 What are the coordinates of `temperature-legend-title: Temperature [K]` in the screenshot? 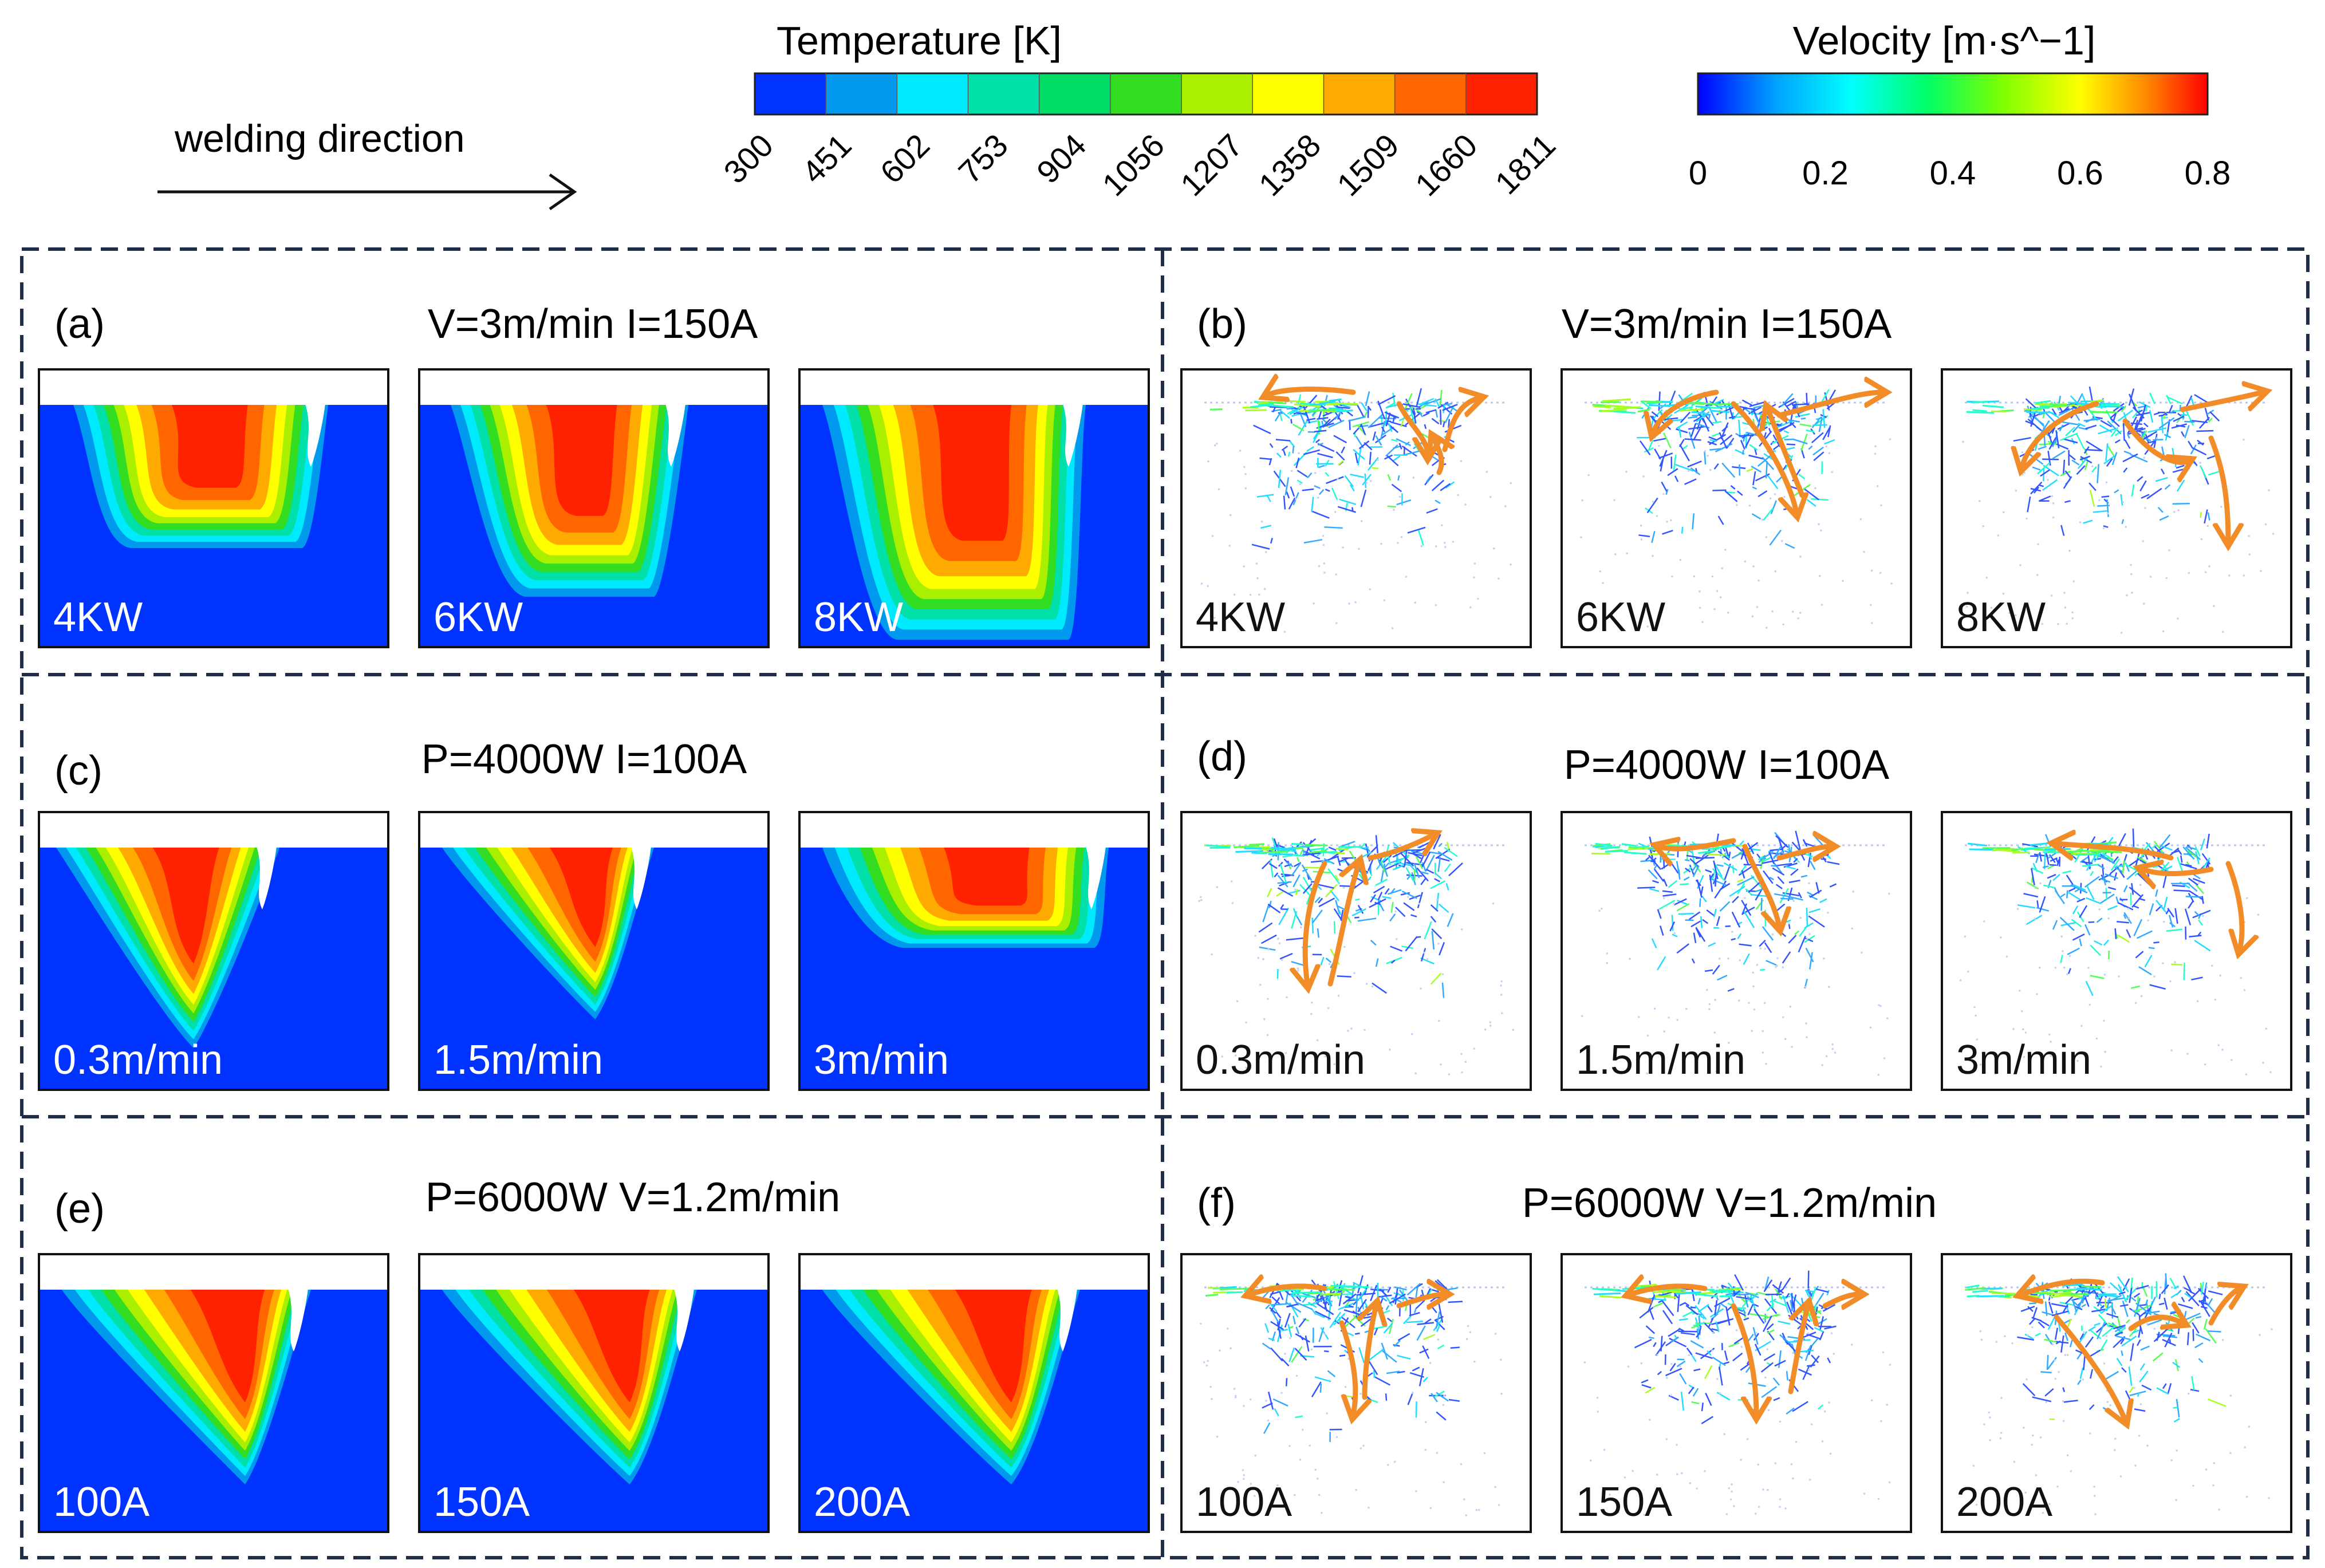 It's located at (919, 40).